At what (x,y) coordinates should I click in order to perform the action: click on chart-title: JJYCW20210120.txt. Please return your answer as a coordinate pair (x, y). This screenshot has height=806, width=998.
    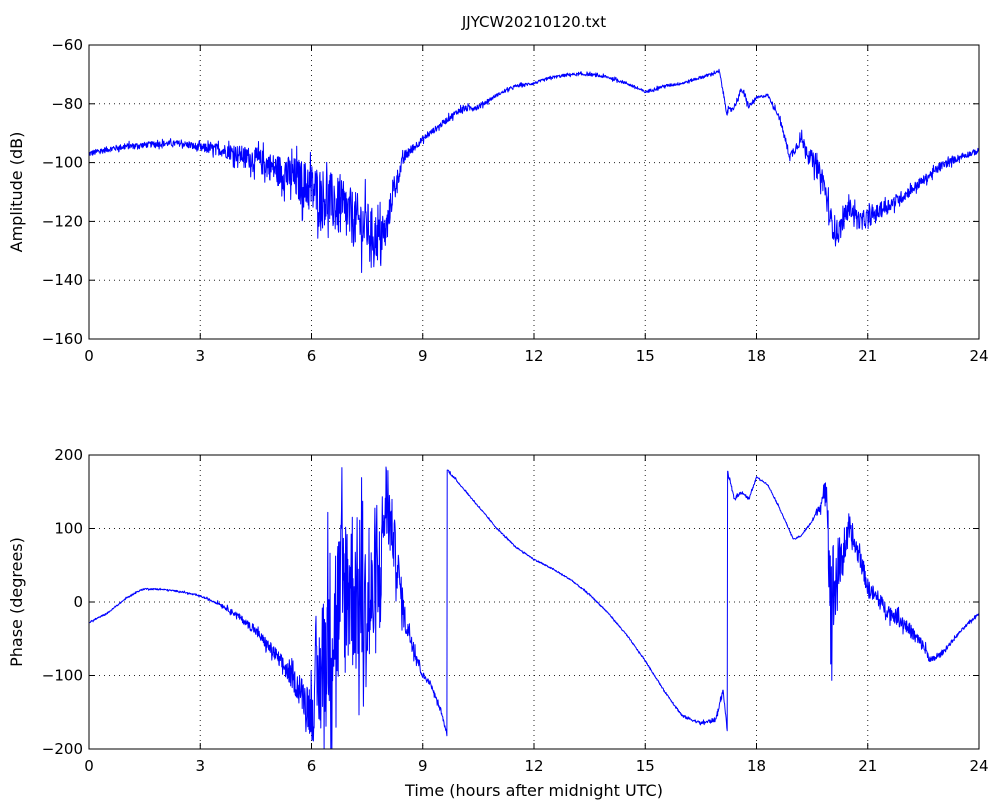
    Looking at the image, I should click on (533, 22).